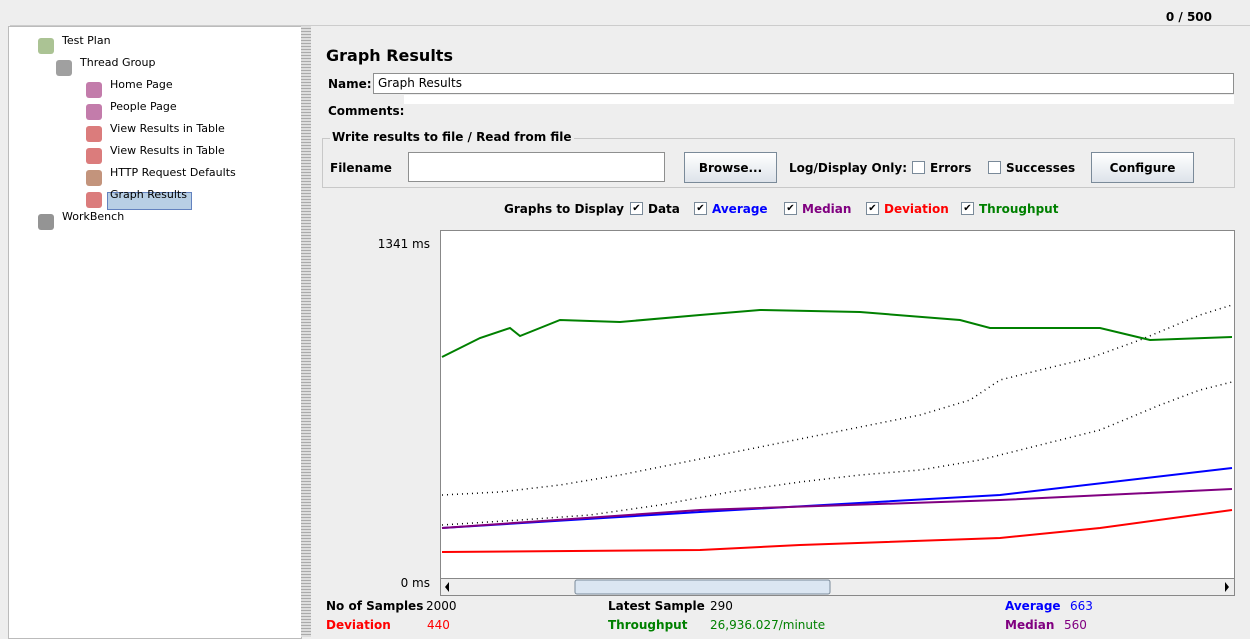 Image resolution: width=1250 pixels, height=639 pixels. What do you see at coordinates (86, 40) in the screenshot?
I see `tree-item: Test Plan` at bounding box center [86, 40].